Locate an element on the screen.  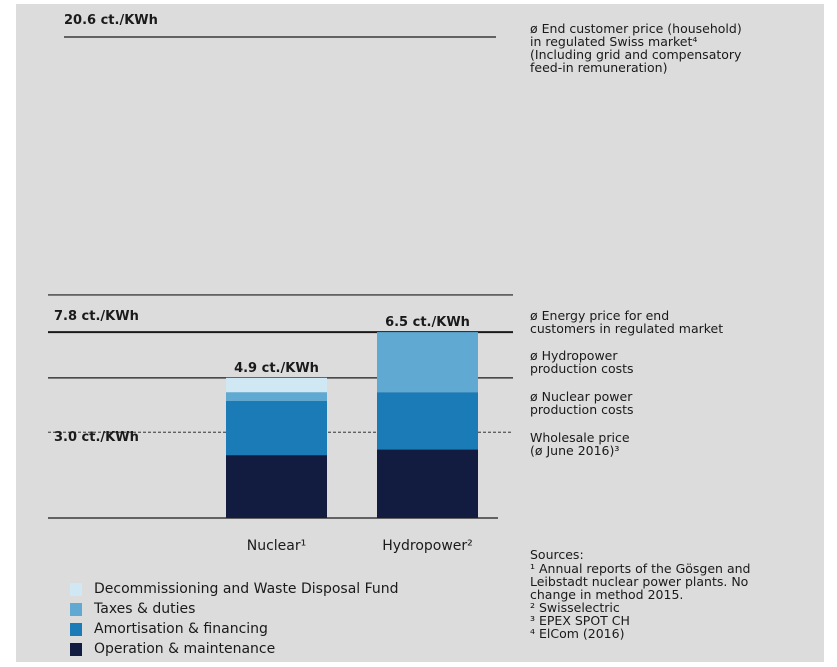
legend-swatch-decommissioning is located at coordinates (76, 589).